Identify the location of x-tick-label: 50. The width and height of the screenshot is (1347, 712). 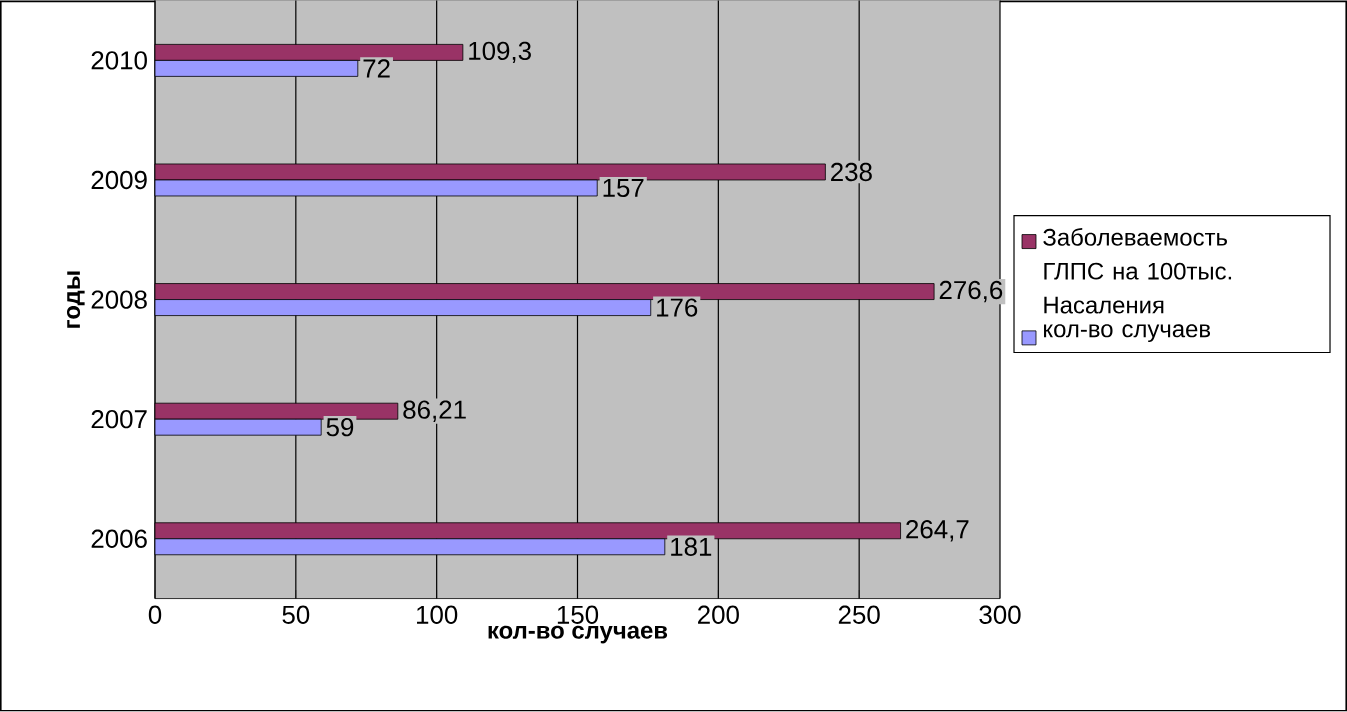
(296, 615).